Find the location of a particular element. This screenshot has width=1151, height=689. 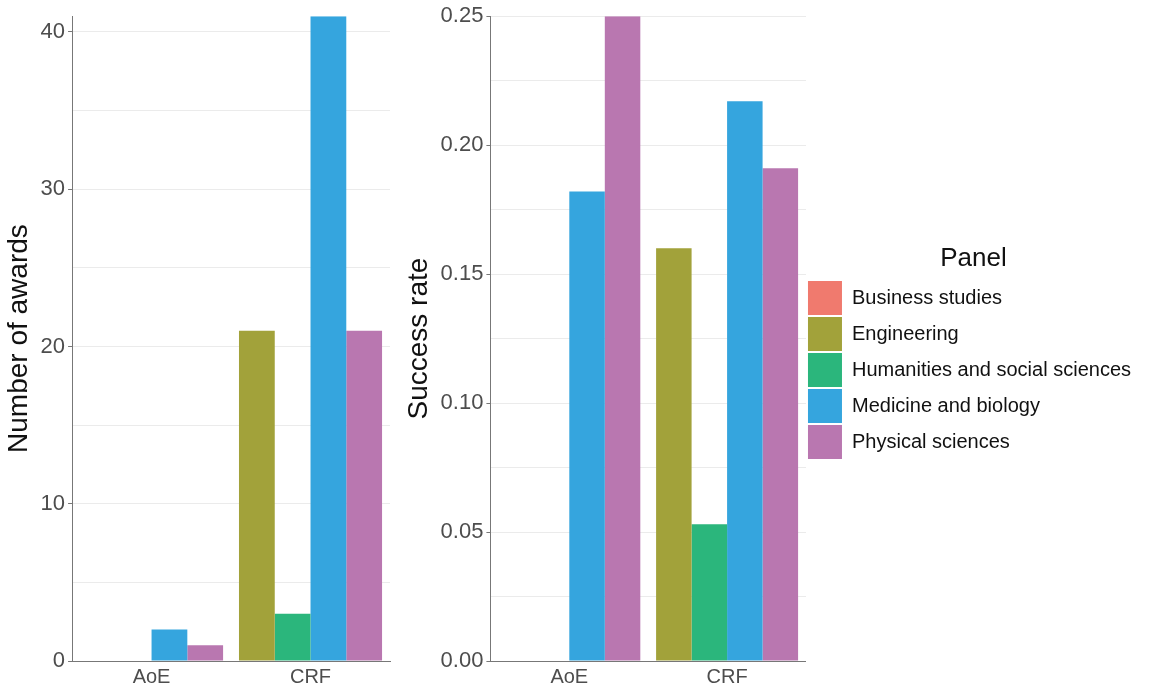

legend-label: Humanities and social sciences is located at coordinates (991, 368).